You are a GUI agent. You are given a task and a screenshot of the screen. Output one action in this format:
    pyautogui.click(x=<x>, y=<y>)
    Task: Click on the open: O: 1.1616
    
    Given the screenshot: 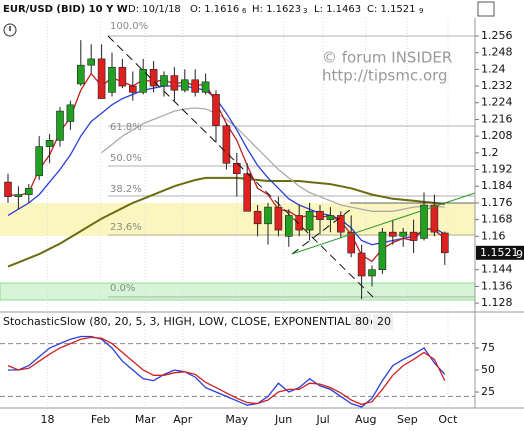 What is the action you would take?
    pyautogui.click(x=214, y=9)
    